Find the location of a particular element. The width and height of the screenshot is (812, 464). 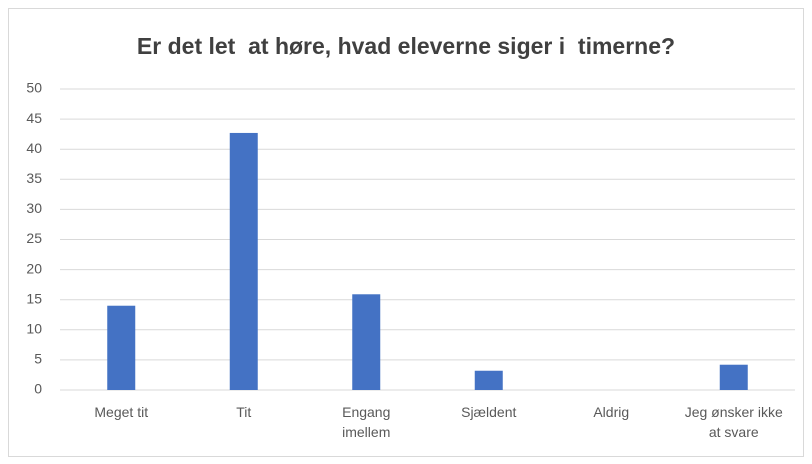

x-tick-label: Aldrig is located at coordinates (611, 412).